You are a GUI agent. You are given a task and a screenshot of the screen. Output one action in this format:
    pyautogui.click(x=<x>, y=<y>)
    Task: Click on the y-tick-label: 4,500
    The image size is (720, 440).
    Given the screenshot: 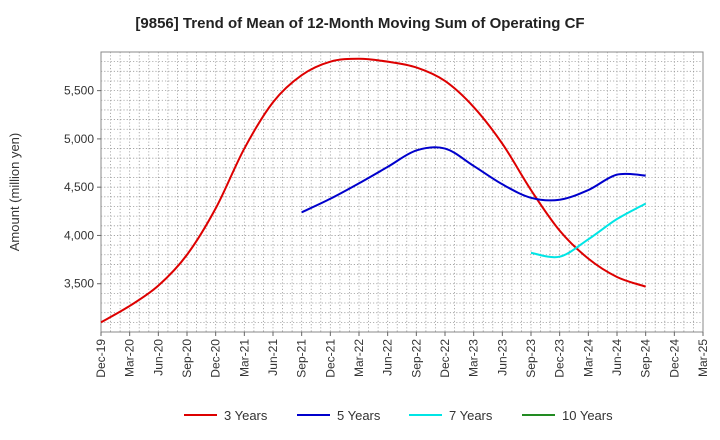 What is the action you would take?
    pyautogui.click(x=79, y=187)
    